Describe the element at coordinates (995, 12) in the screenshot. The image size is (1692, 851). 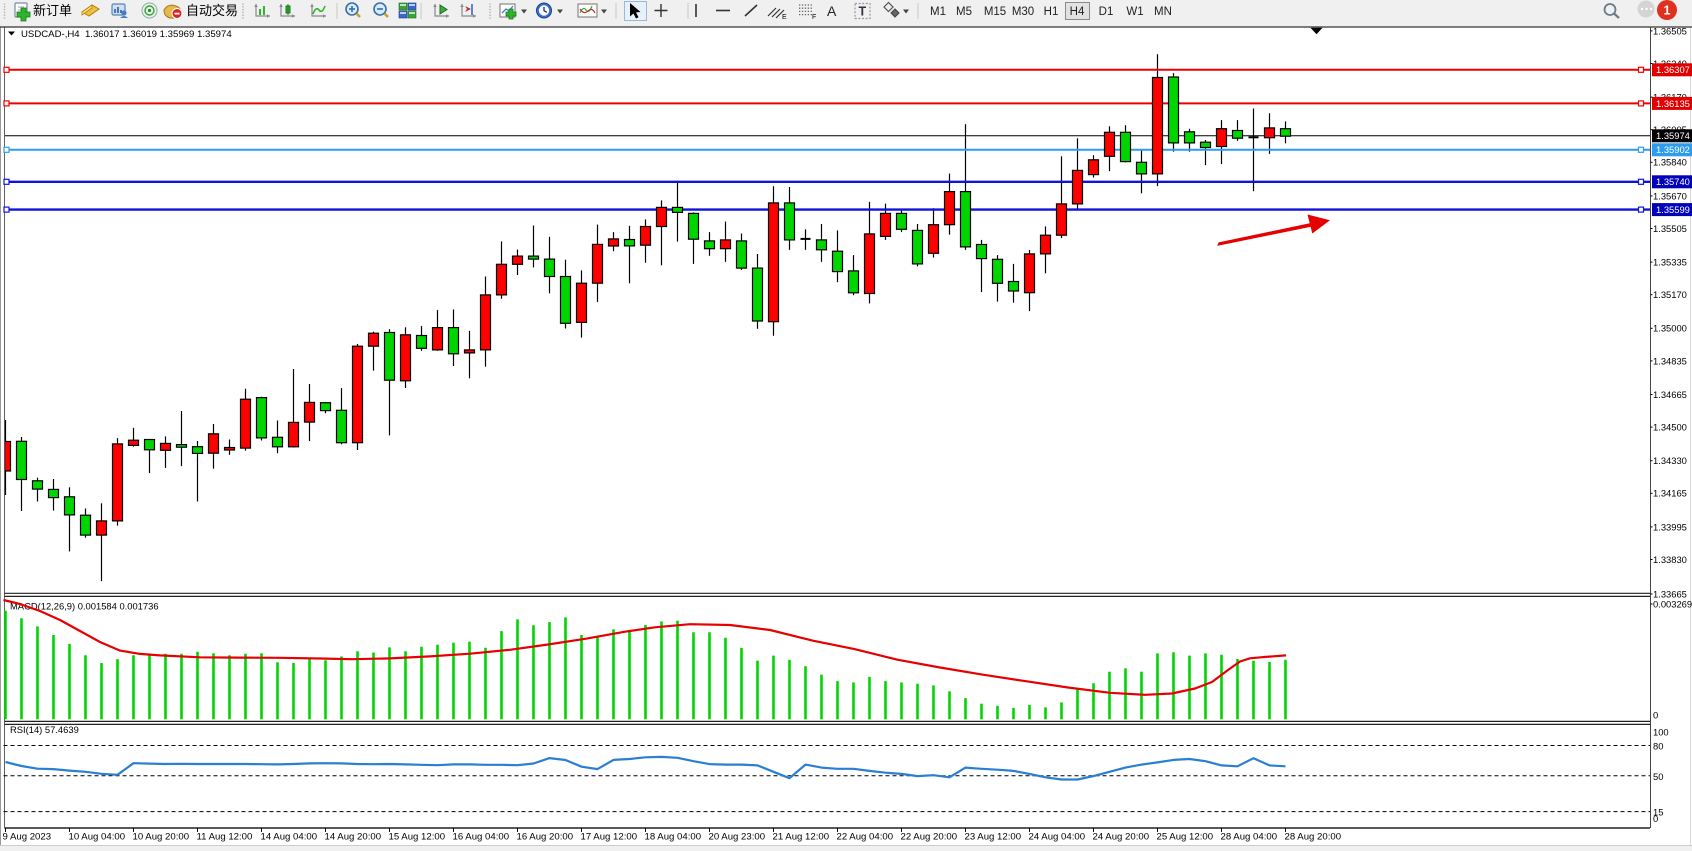
I see `svg-text: M15` at that location.